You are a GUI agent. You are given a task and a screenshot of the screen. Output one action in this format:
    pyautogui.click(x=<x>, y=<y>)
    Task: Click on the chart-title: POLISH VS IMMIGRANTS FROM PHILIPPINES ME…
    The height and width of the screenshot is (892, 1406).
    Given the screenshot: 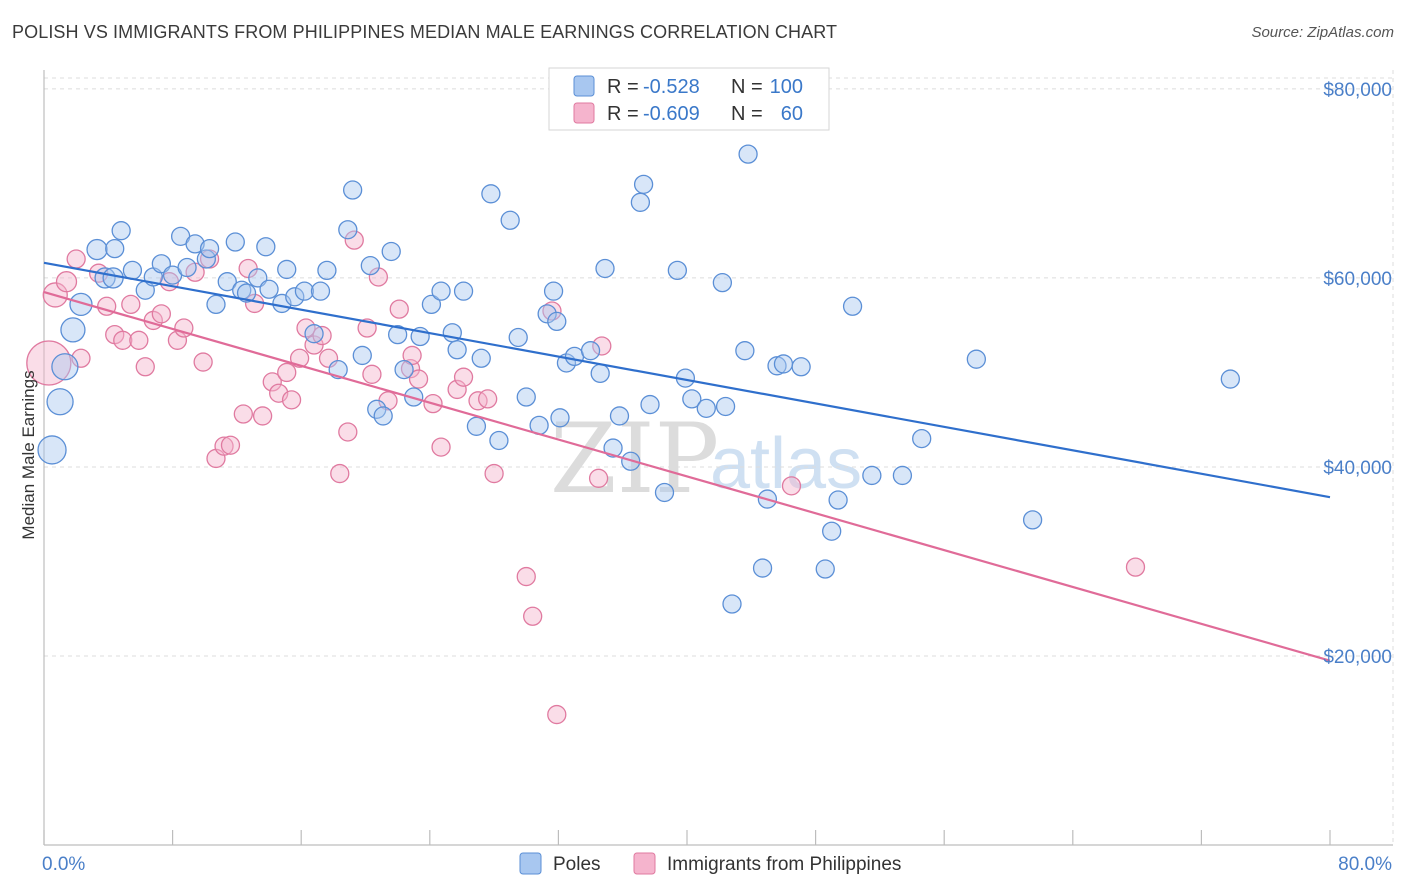 What is the action you would take?
    pyautogui.click(x=425, y=32)
    